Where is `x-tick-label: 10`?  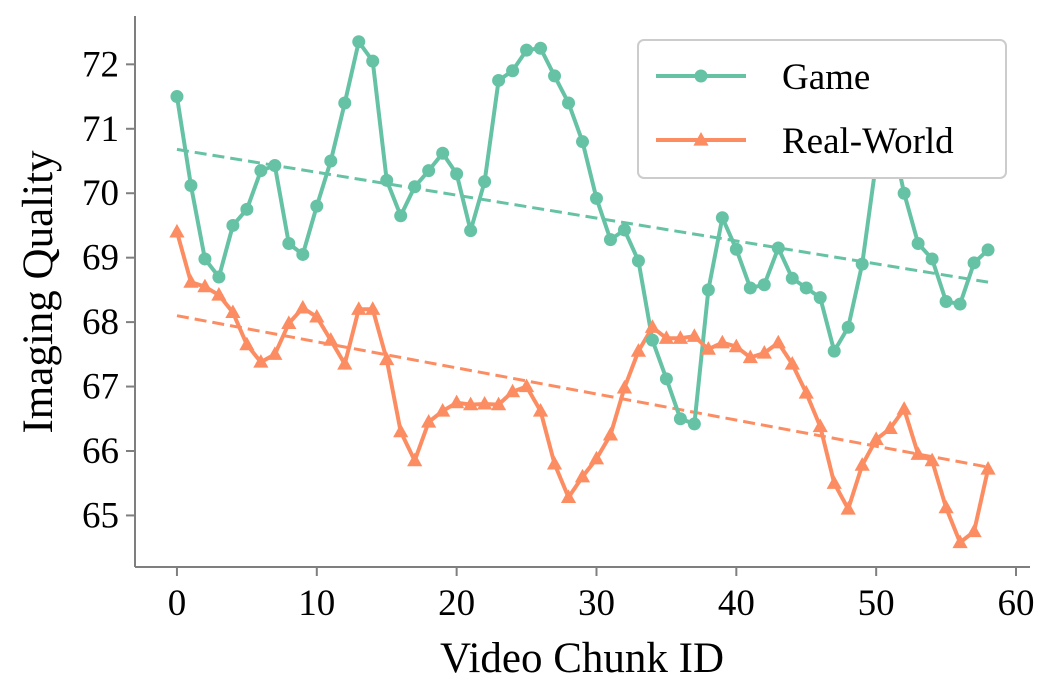 x-tick-label: 10 is located at coordinates (316, 603).